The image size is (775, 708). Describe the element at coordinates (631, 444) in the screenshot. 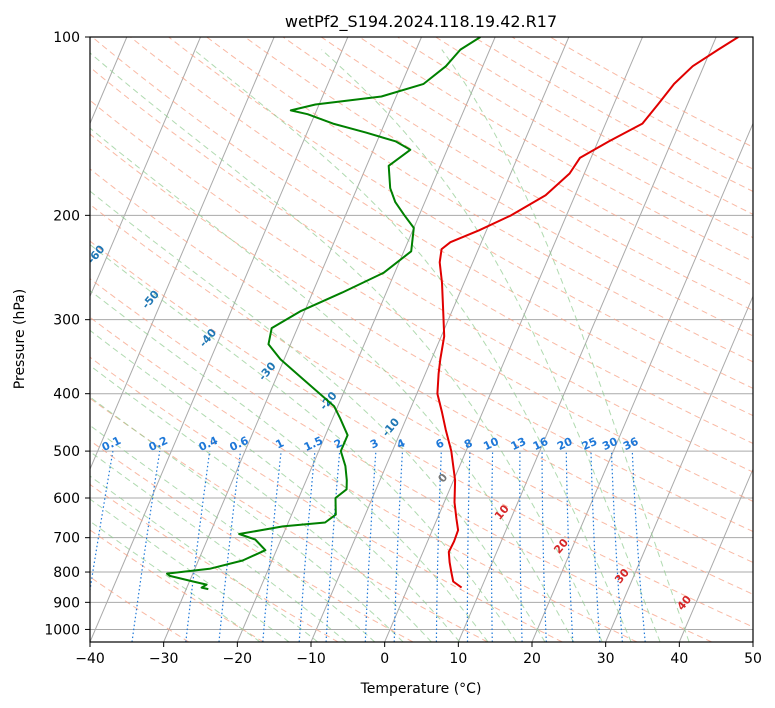

I see `mixing-ratio-label: 36` at that location.